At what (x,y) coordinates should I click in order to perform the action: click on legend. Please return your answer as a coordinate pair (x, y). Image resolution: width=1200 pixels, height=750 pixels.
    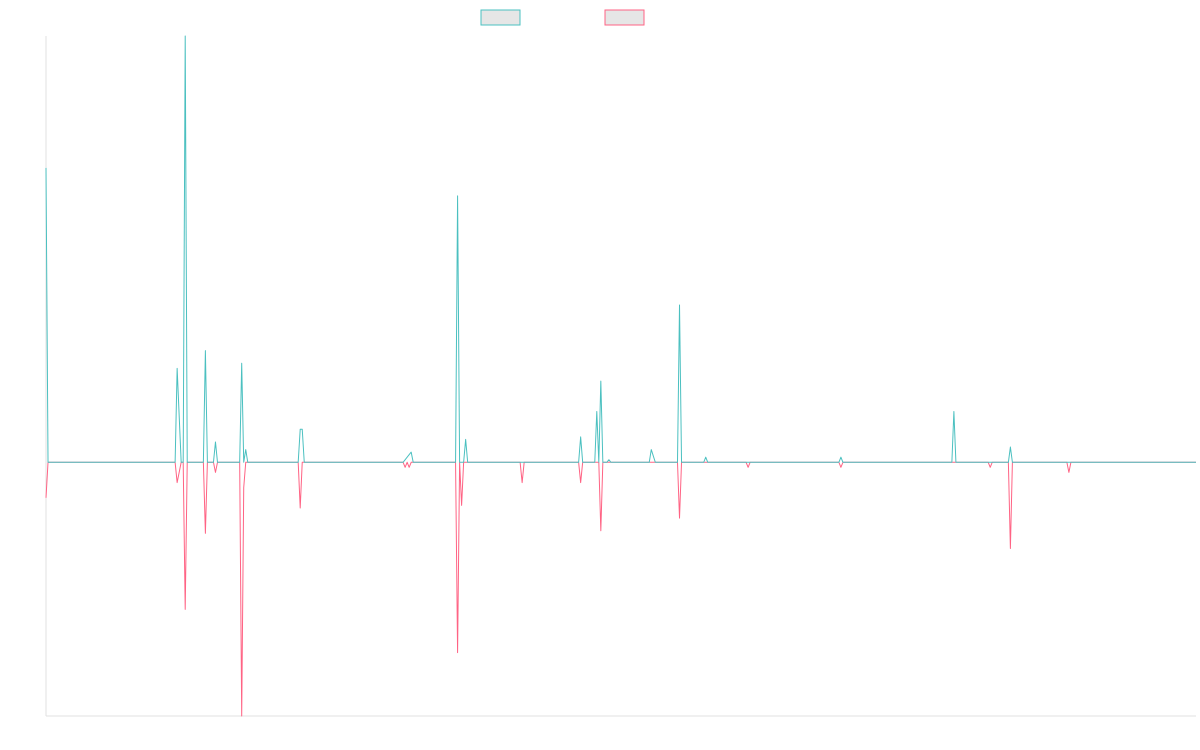
    Looking at the image, I should click on (562, 17).